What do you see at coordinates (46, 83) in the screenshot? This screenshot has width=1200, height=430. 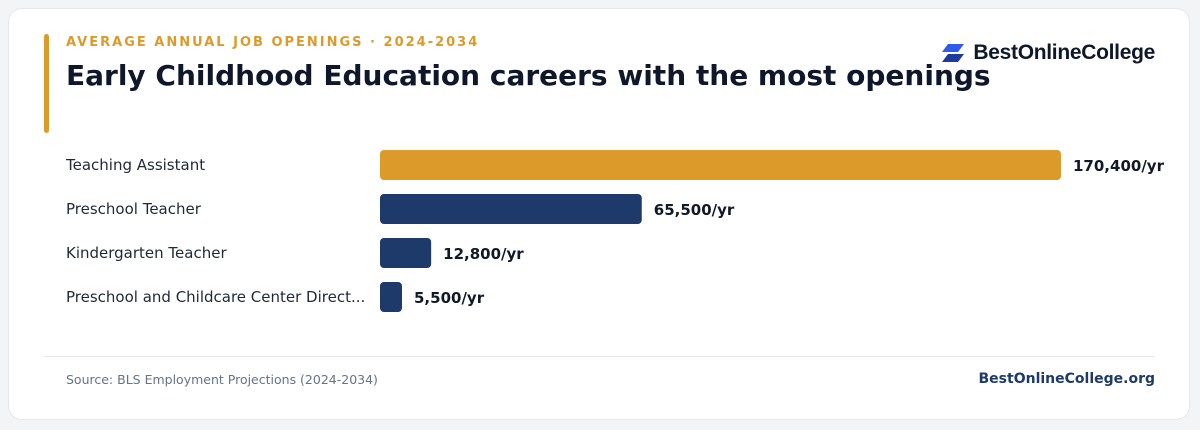 I see `accent-bar` at bounding box center [46, 83].